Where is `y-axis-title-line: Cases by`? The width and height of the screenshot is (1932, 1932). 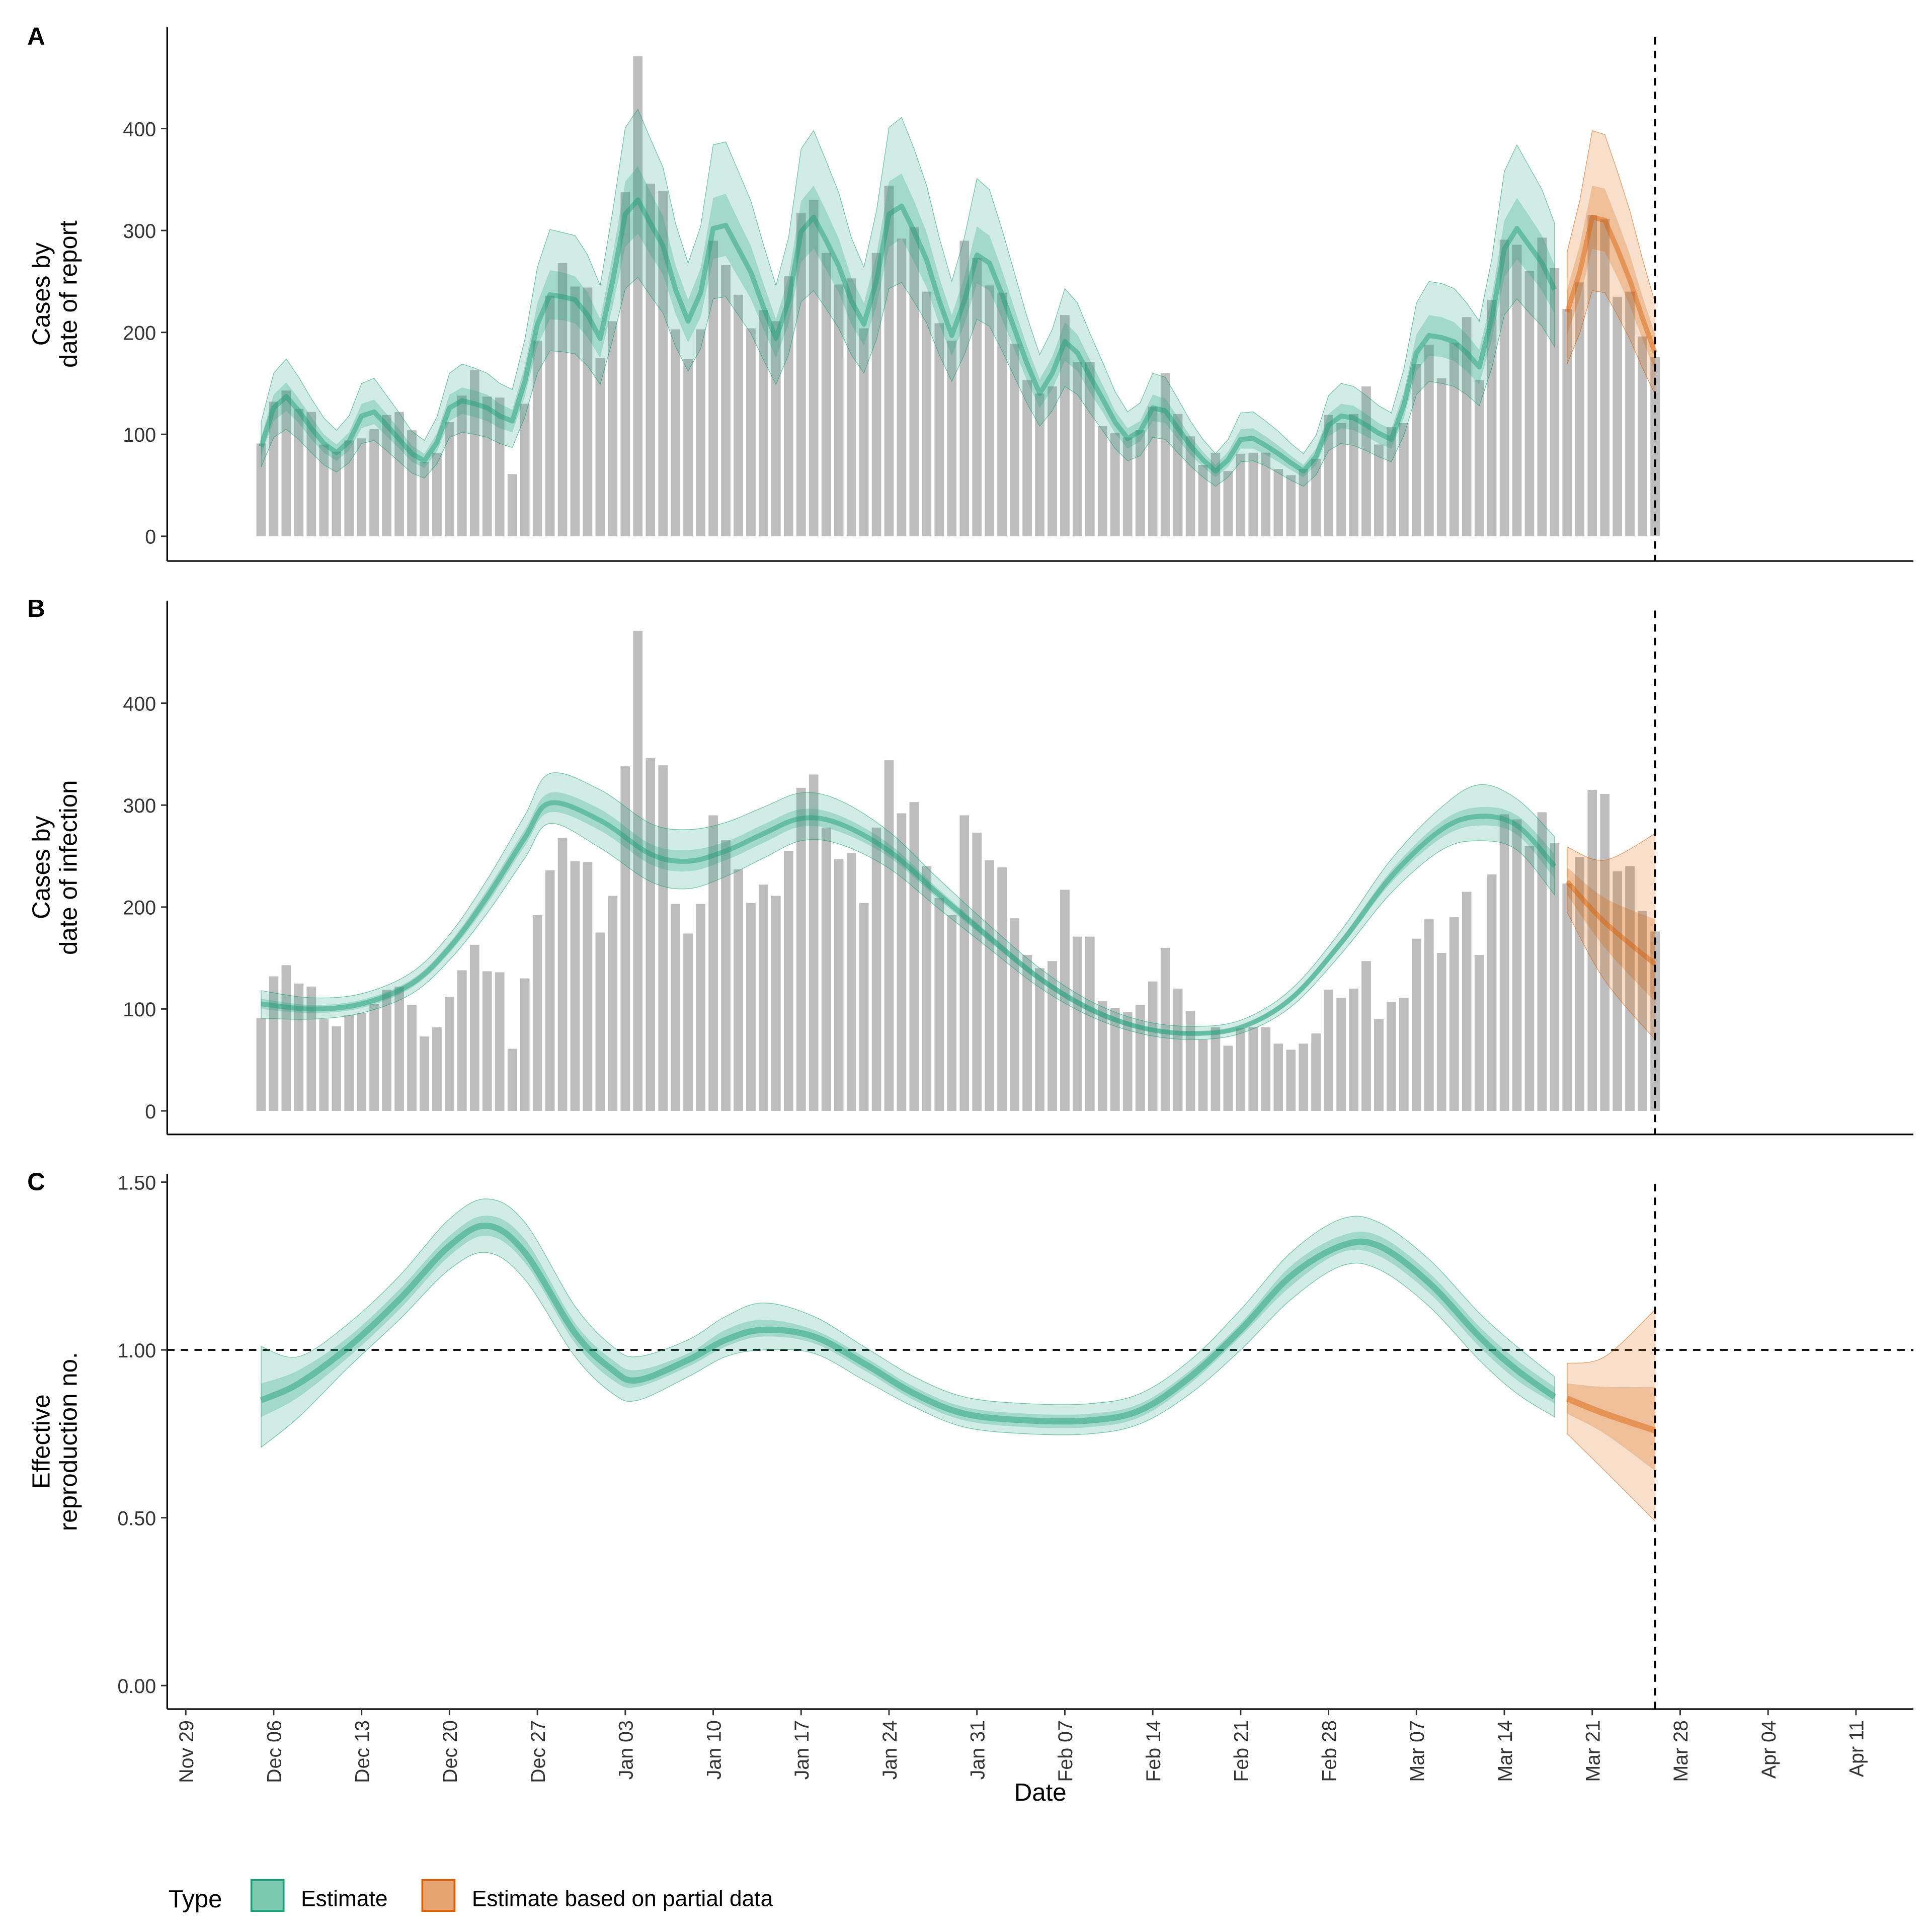
y-axis-title-line: Cases by is located at coordinates (41, 867).